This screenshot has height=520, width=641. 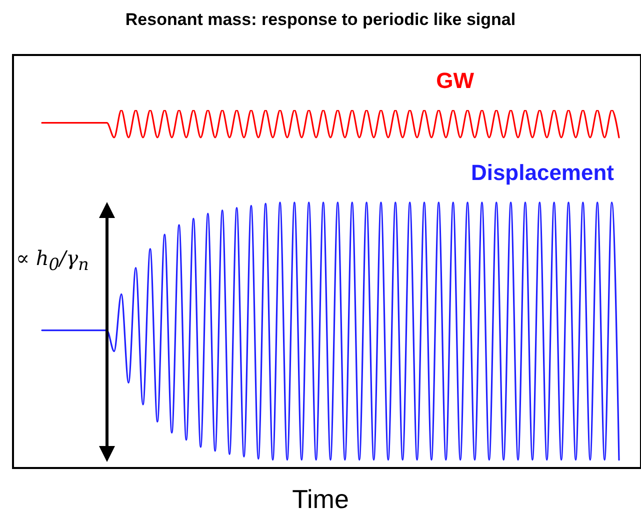 I want to click on series-label: GW, so click(x=454, y=81).